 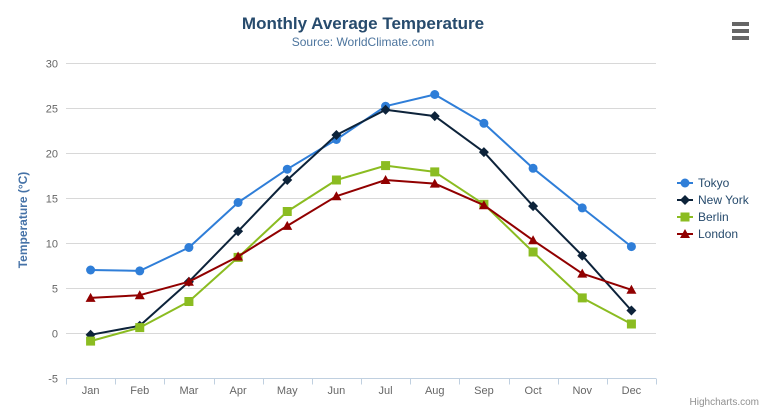 I want to click on x-axis-label: May, so click(x=287, y=391).